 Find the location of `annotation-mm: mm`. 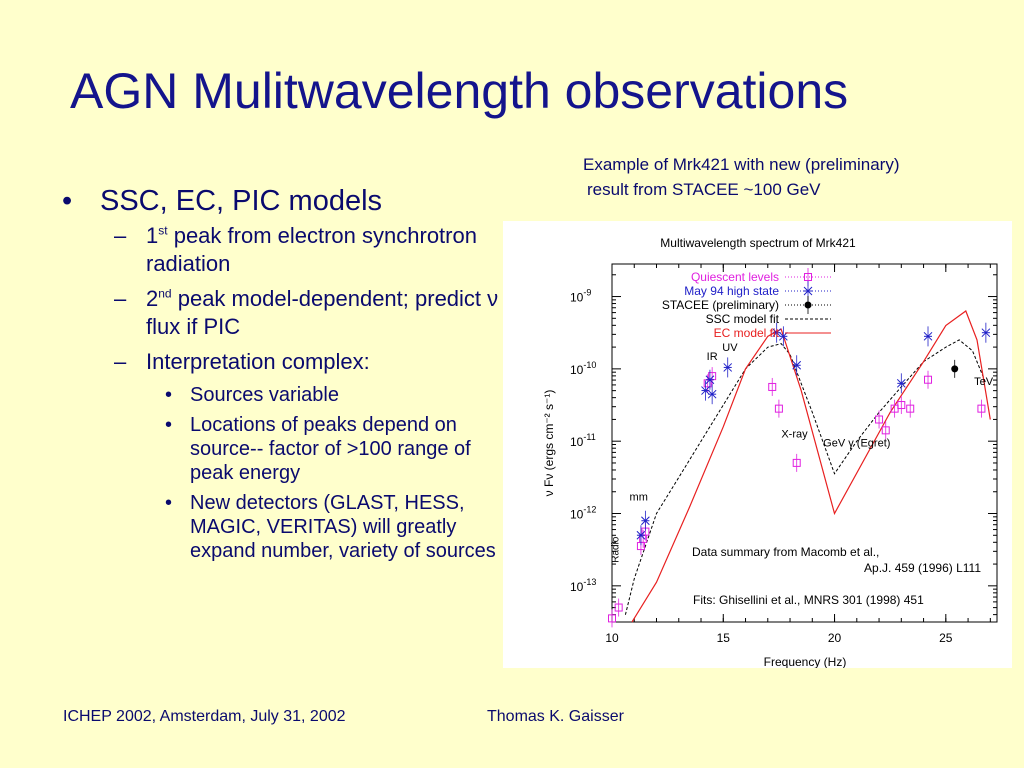

annotation-mm: mm is located at coordinates (639, 497).